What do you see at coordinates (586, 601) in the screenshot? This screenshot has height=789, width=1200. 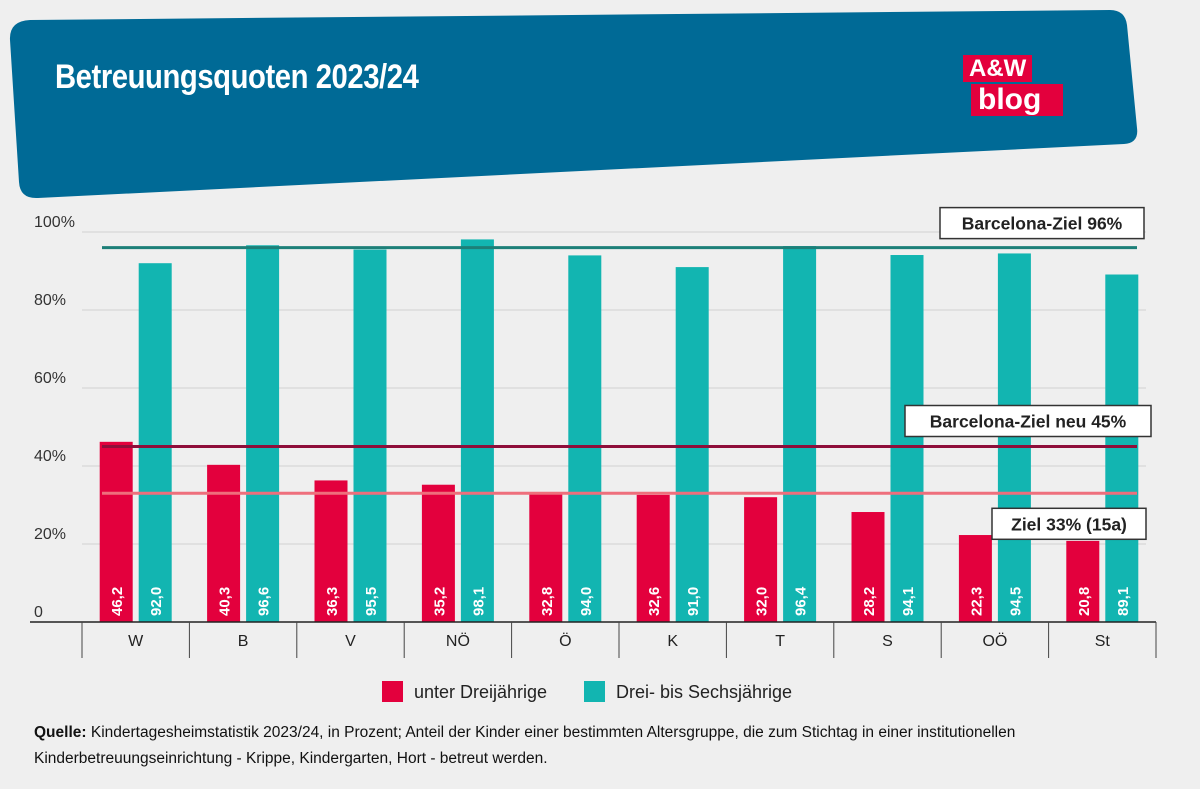 I see `bar-value-label: 94,0` at bounding box center [586, 601].